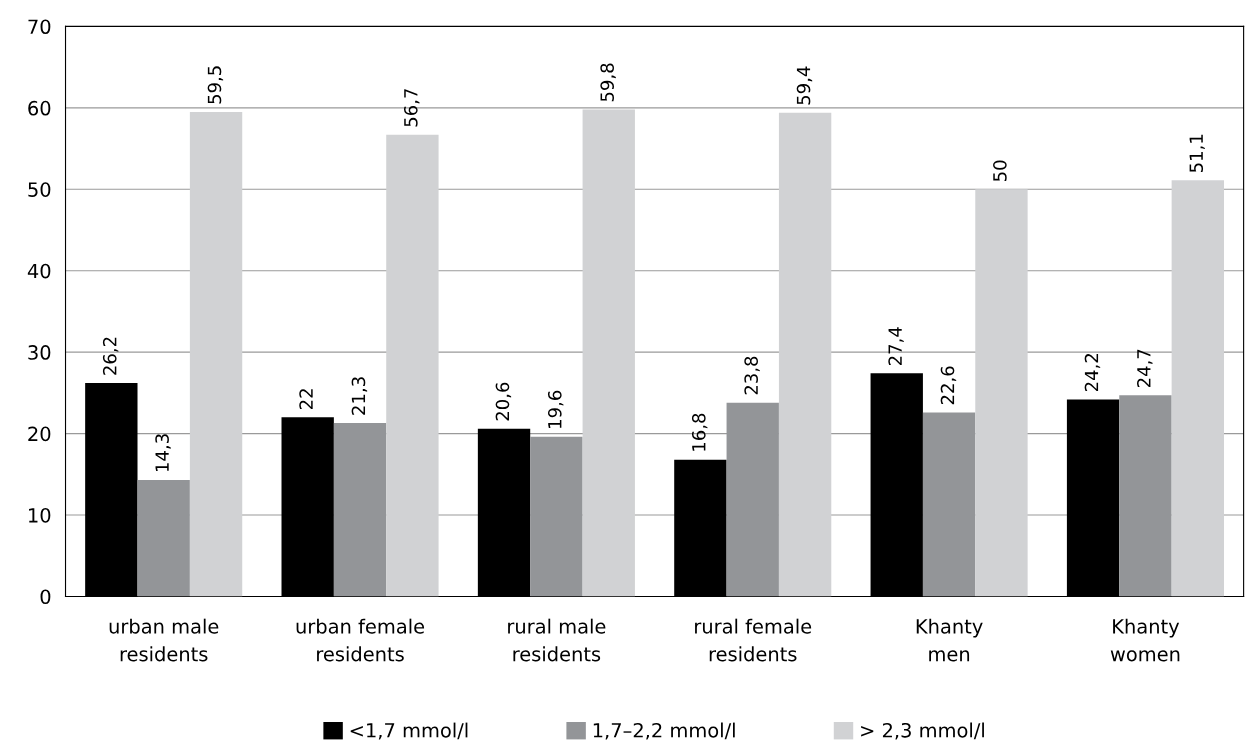 Image resolution: width=1260 pixels, height=755 pixels. I want to click on data-label: 22,6, so click(948, 385).